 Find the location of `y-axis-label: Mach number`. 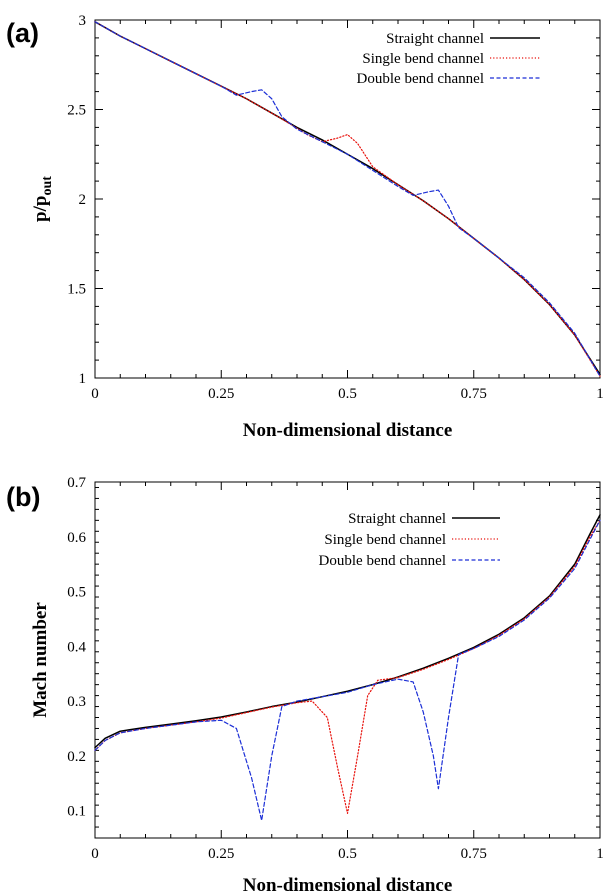

y-axis-label: Mach number is located at coordinates (40, 660).